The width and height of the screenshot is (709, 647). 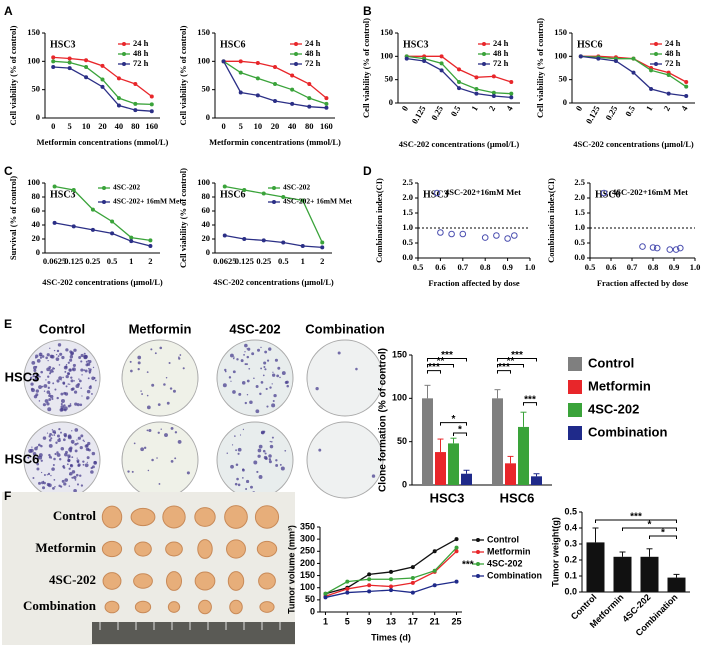 I want to click on significance: *, so click(x=650, y=525).